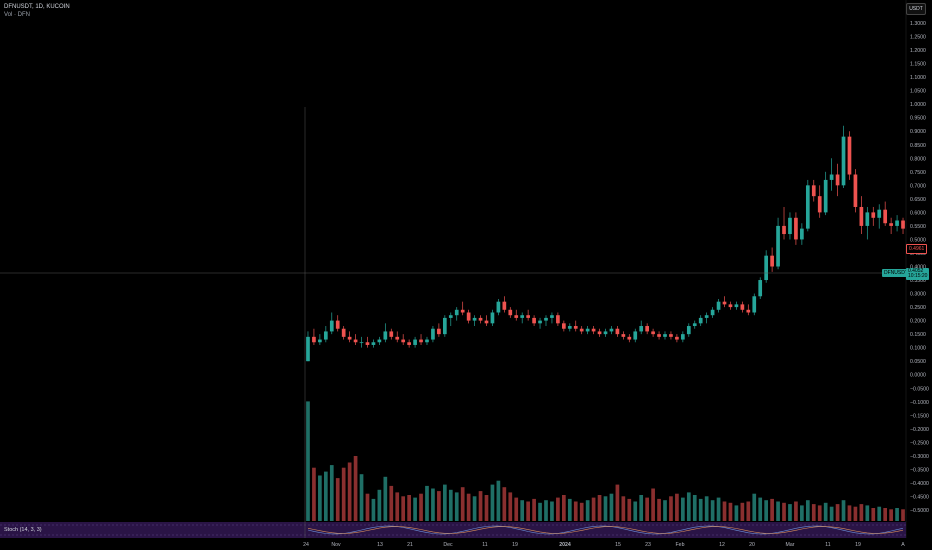 This screenshot has height=550, width=932. I want to click on currency-button: USDT, so click(916, 9).